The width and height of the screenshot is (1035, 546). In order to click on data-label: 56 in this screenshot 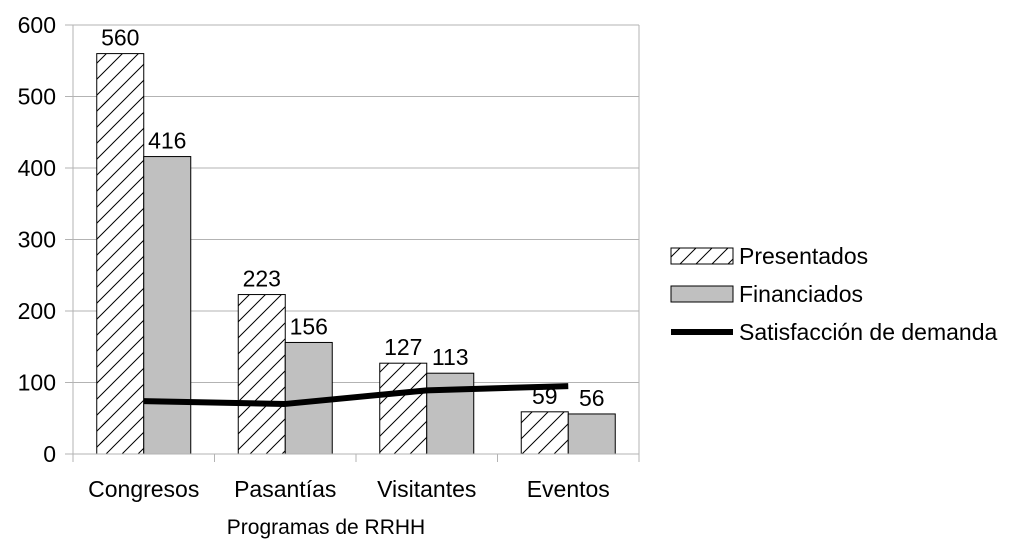, I will do `click(592, 398)`.